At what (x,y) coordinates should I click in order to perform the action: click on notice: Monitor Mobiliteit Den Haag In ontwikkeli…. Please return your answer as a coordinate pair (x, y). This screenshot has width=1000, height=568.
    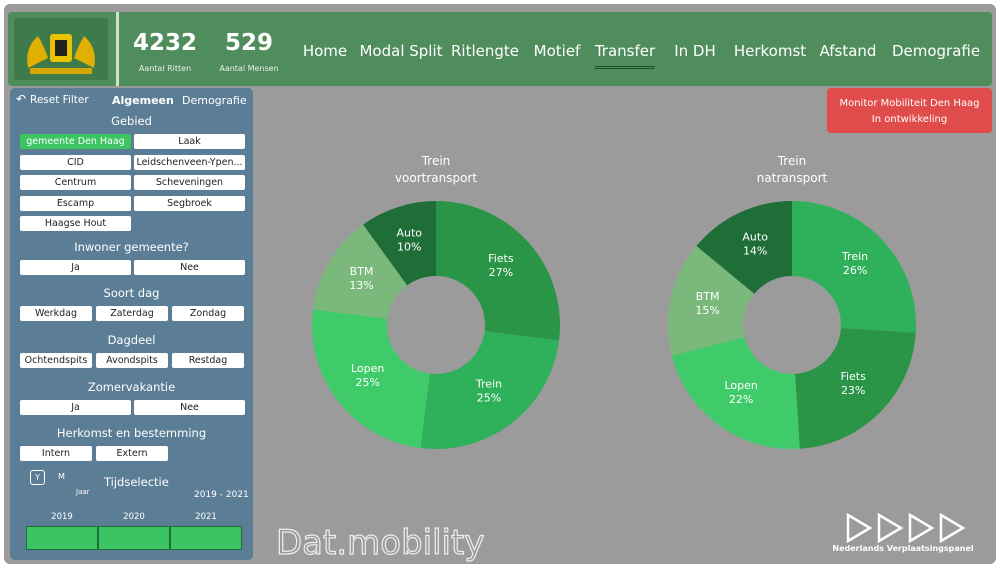
    Looking at the image, I should click on (909, 110).